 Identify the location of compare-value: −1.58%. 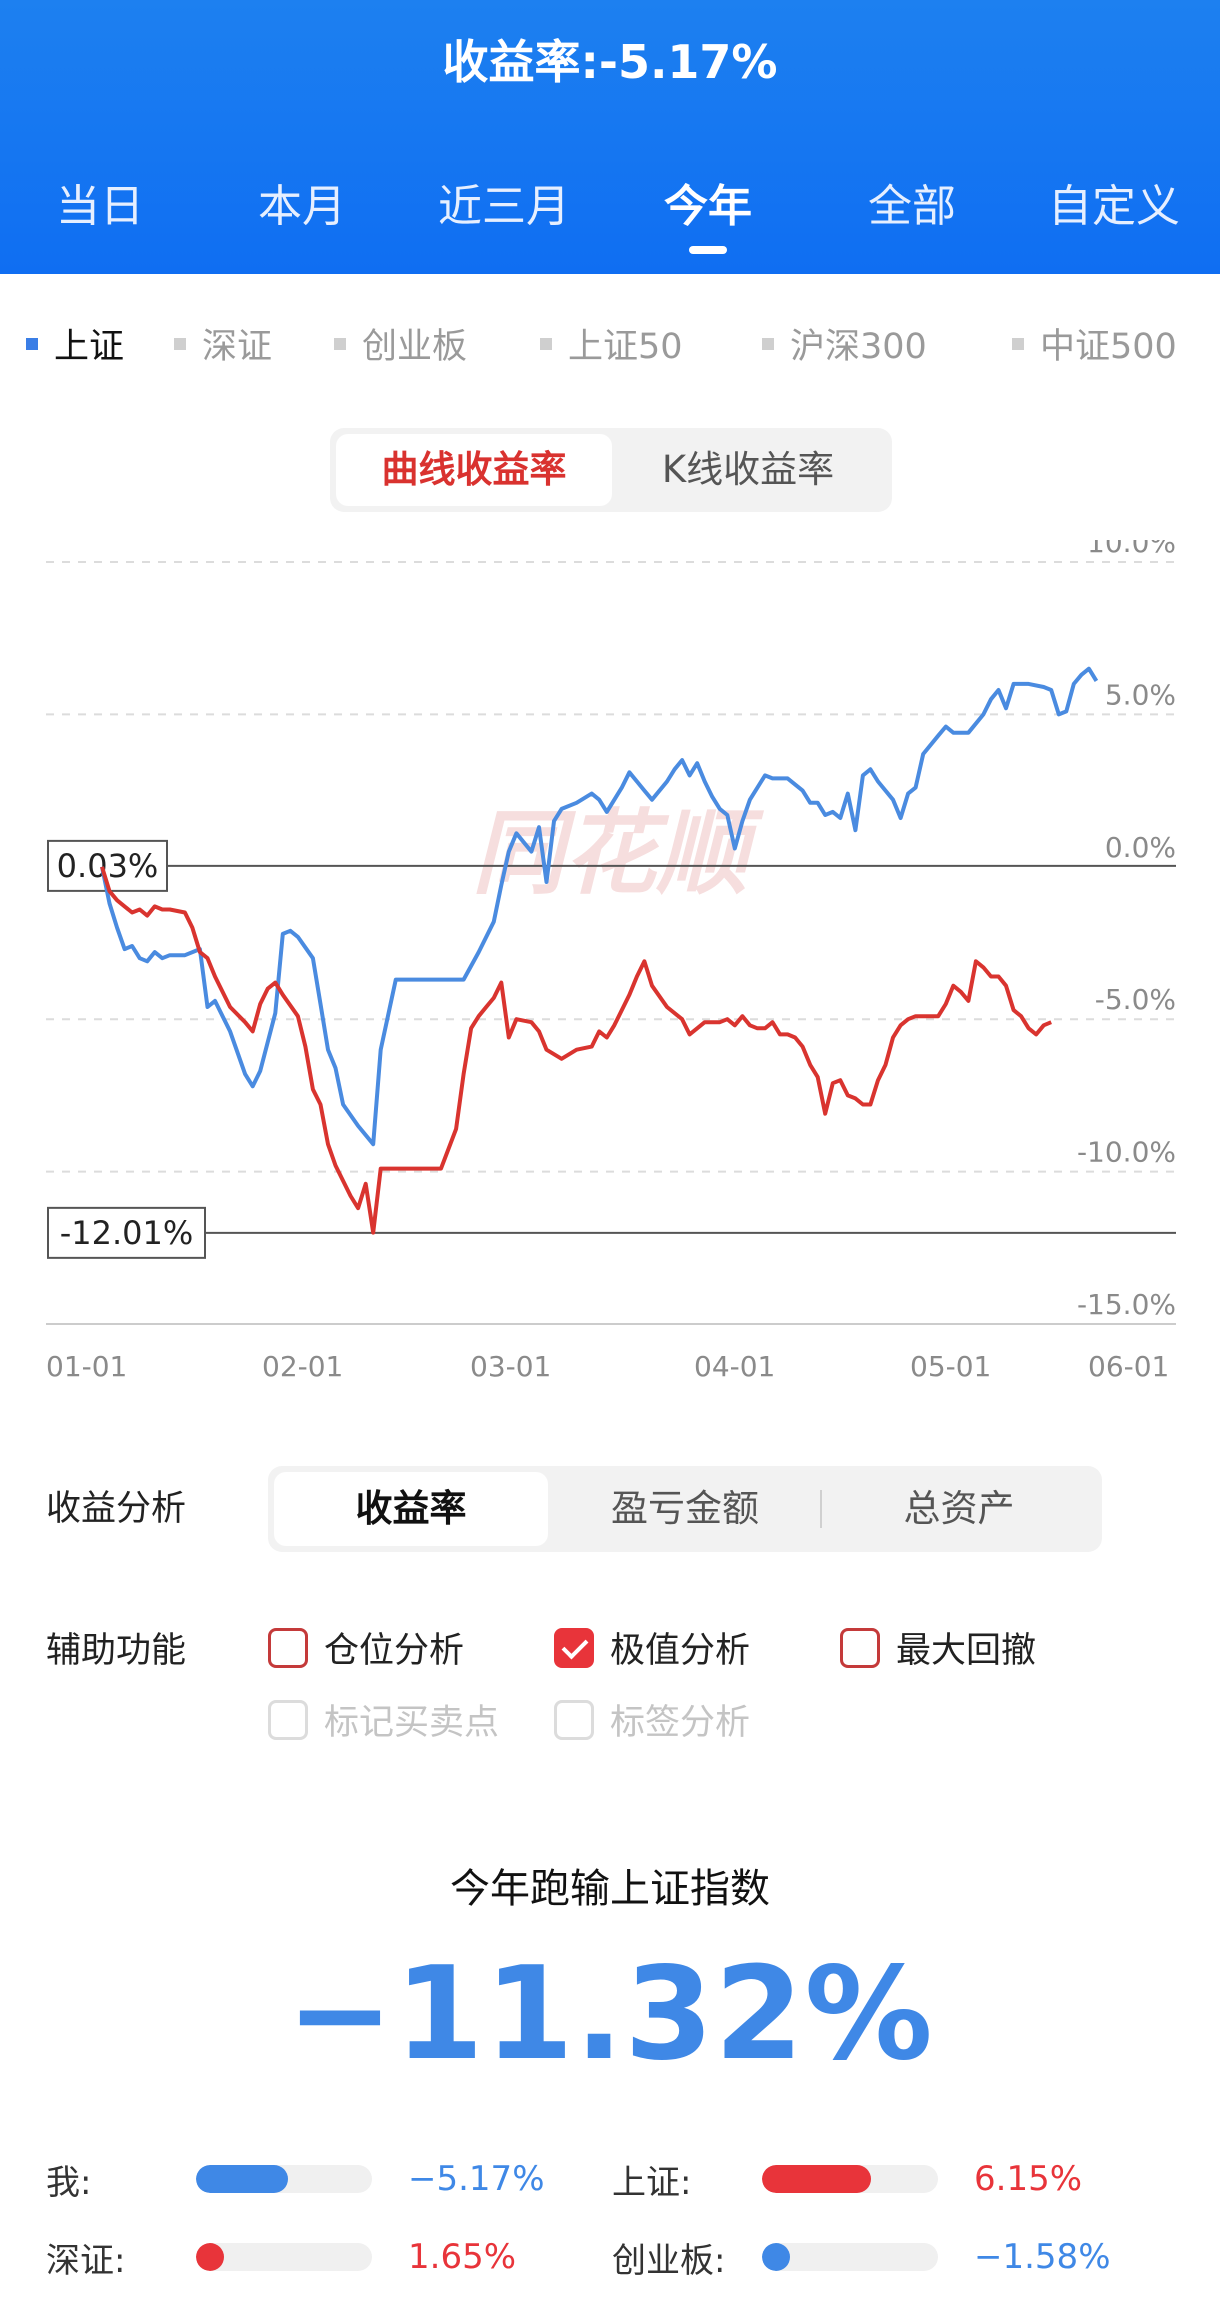
(1042, 2257).